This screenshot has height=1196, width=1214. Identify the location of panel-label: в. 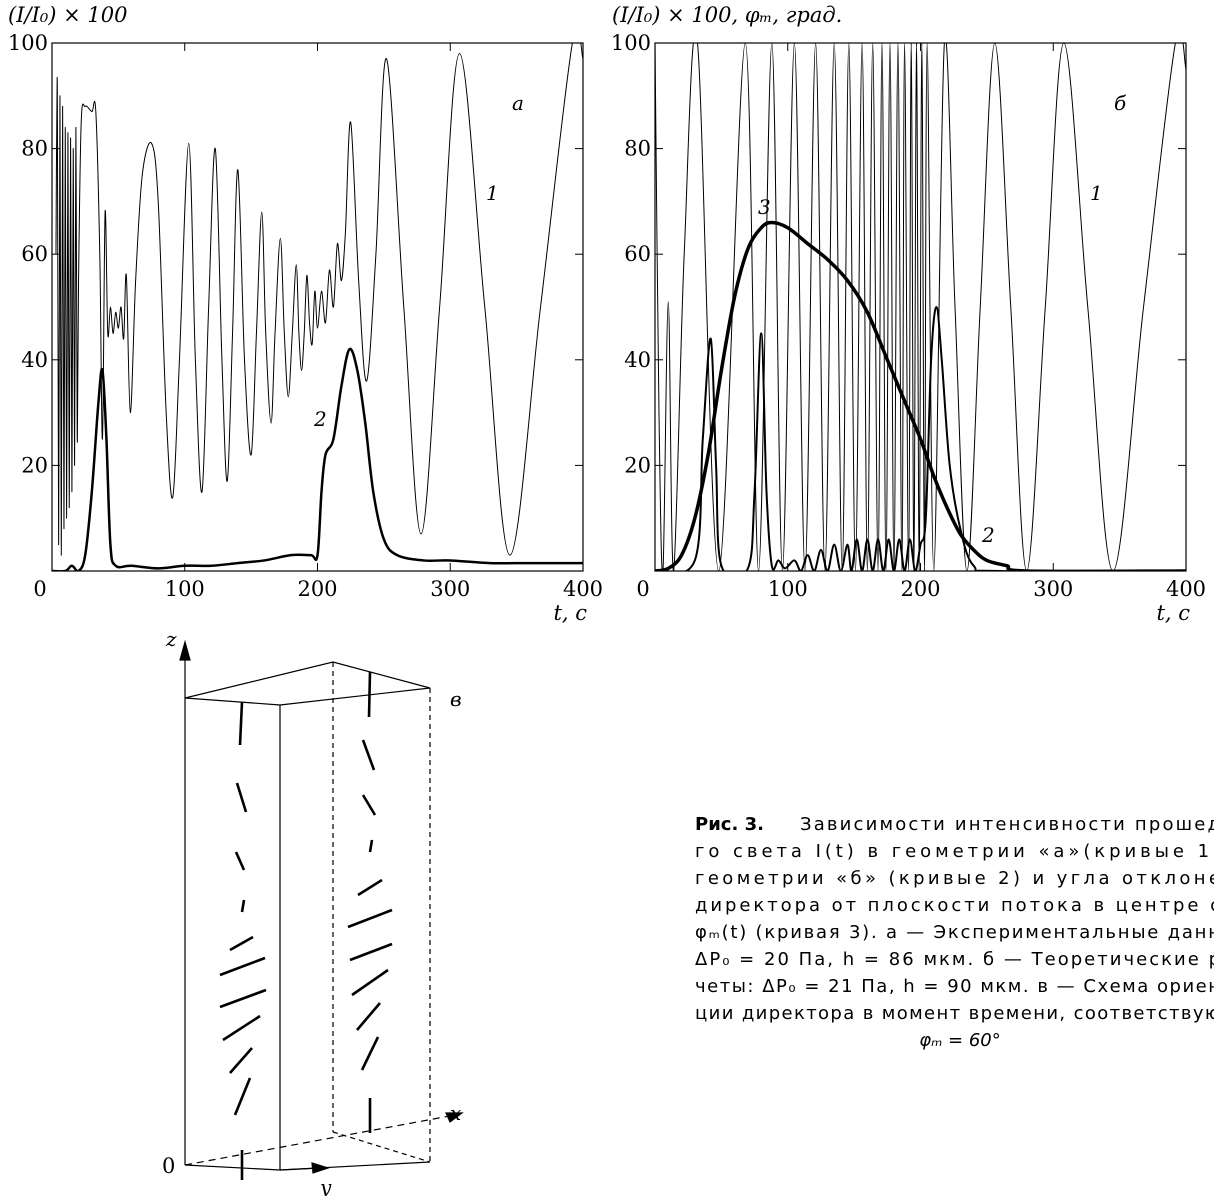
(456, 699).